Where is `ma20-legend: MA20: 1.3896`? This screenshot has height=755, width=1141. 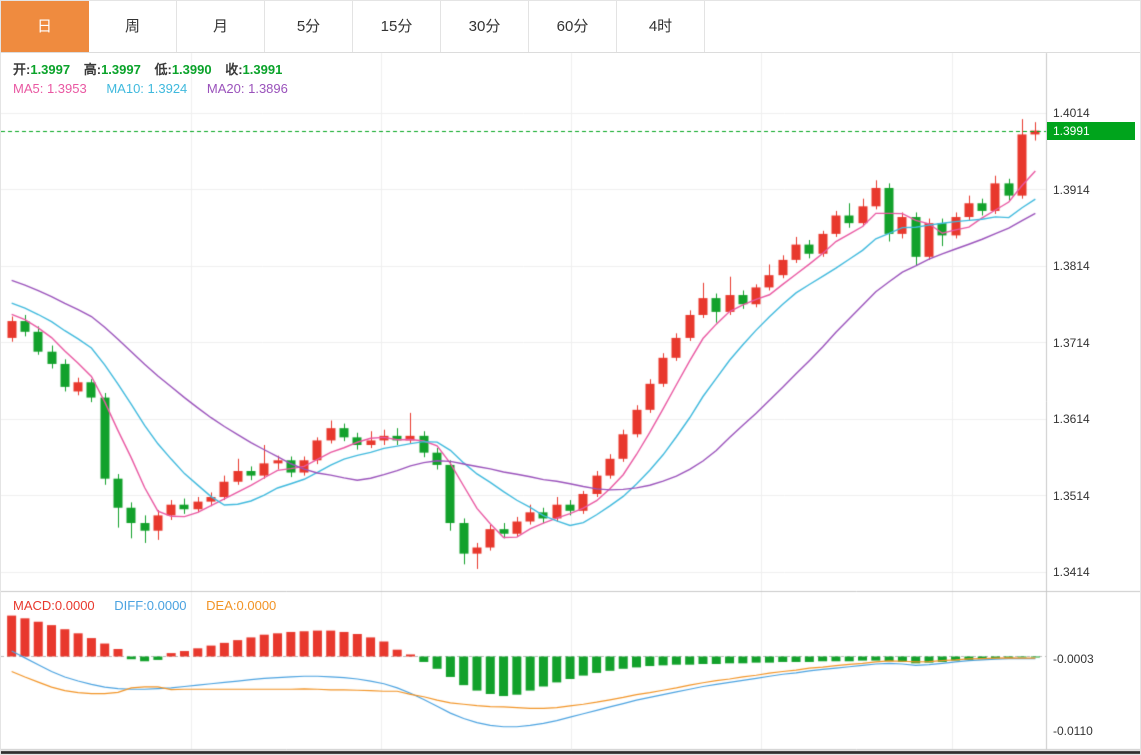
ma20-legend: MA20: 1.3896 is located at coordinates (247, 88).